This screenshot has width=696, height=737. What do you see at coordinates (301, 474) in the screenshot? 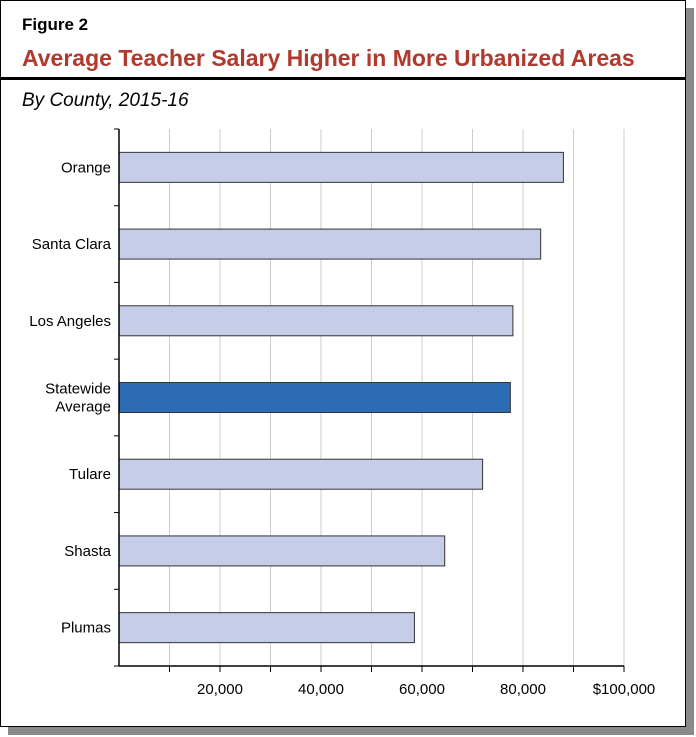
I see `bar-tulare` at bounding box center [301, 474].